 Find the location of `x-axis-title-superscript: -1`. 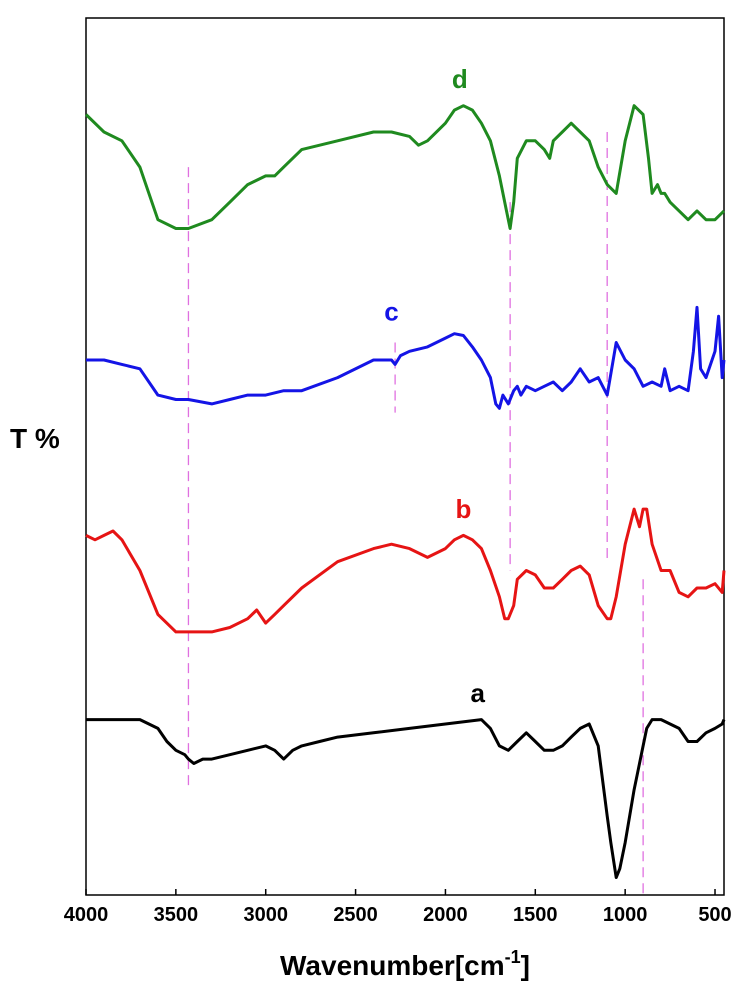

x-axis-title-superscript: -1 is located at coordinates (513, 957).